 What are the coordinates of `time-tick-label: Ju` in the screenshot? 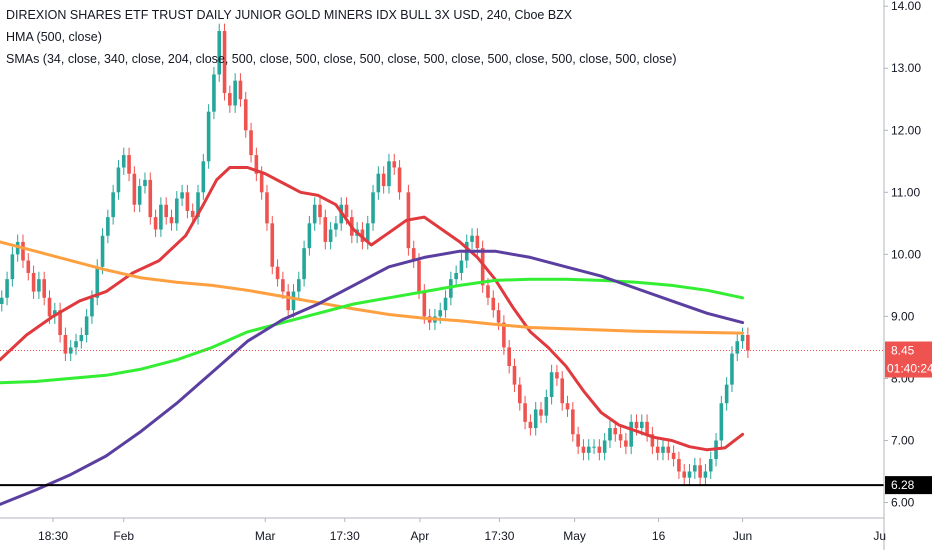 It's located at (879, 536).